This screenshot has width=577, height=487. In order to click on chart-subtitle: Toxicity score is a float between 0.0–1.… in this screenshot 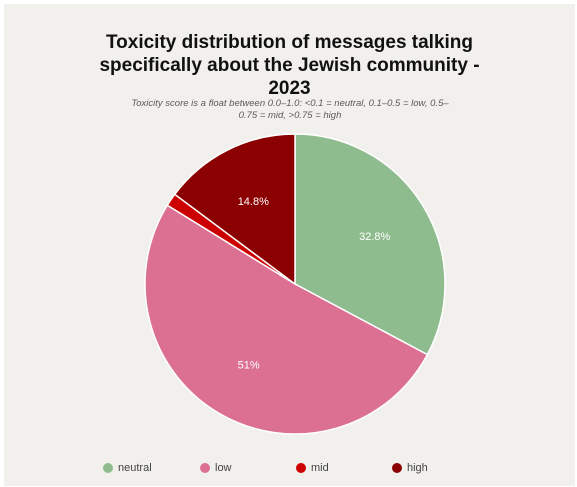, I will do `click(290, 109)`.